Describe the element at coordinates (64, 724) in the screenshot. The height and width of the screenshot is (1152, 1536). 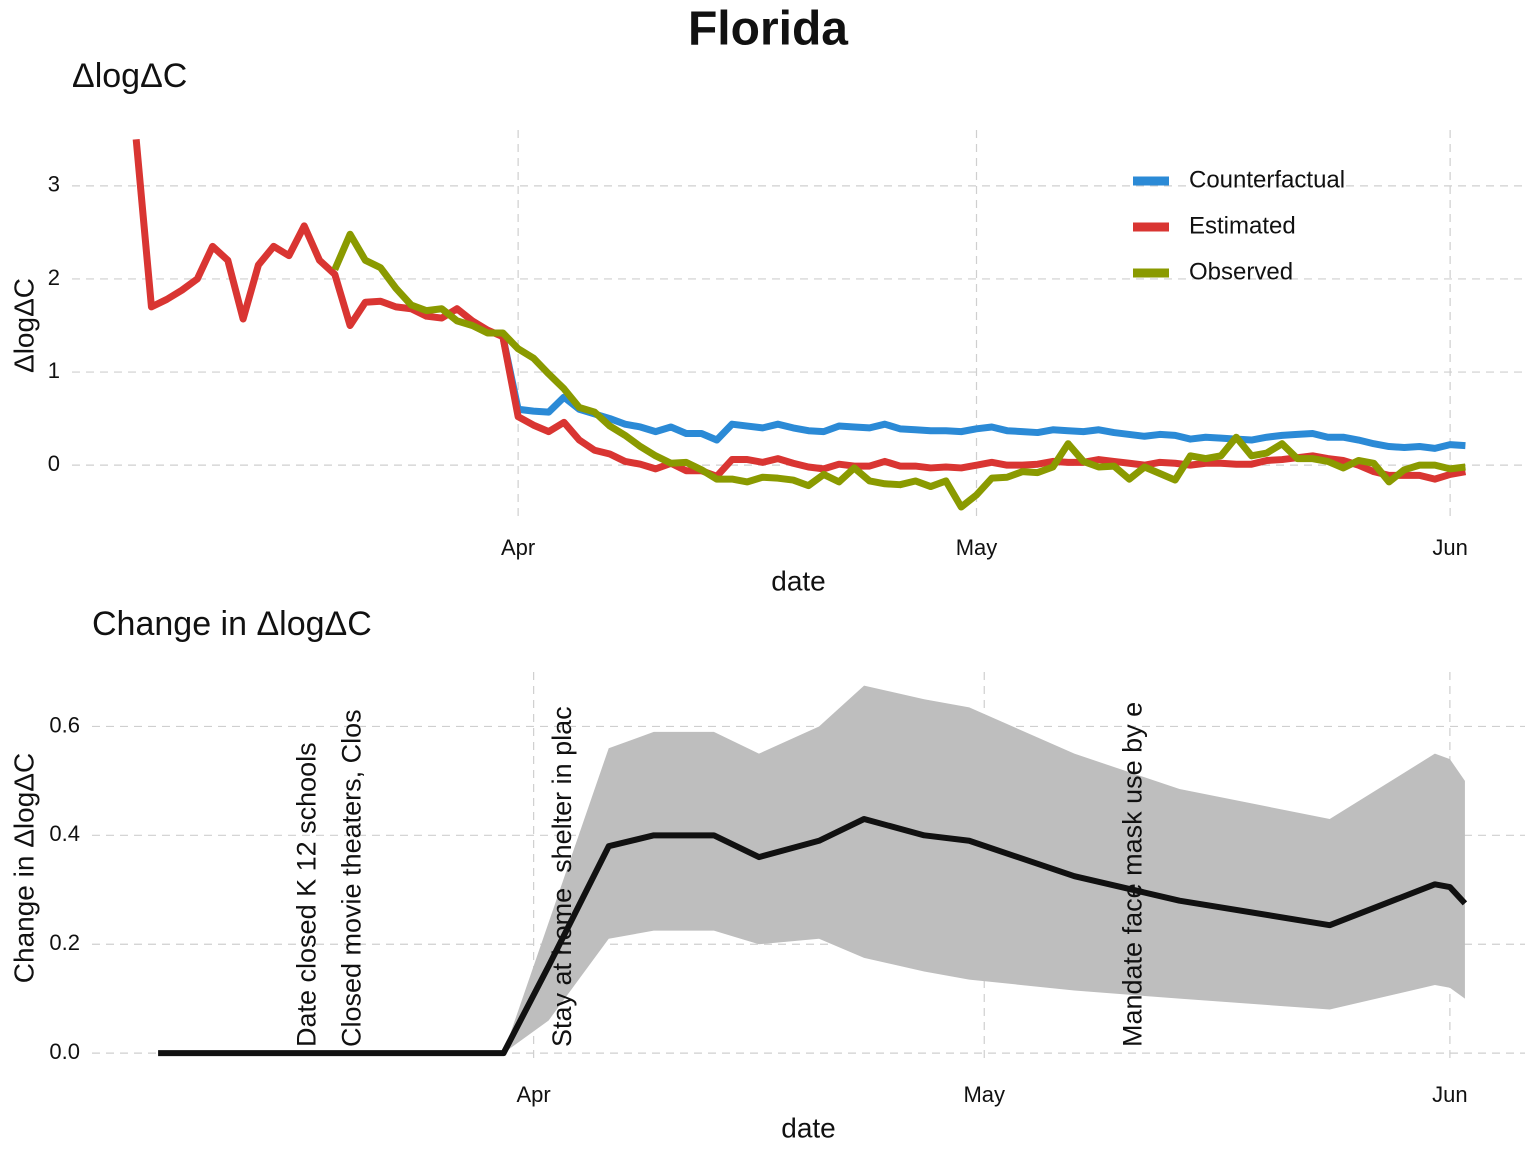
I see `y-tick-label: 0.6` at that location.